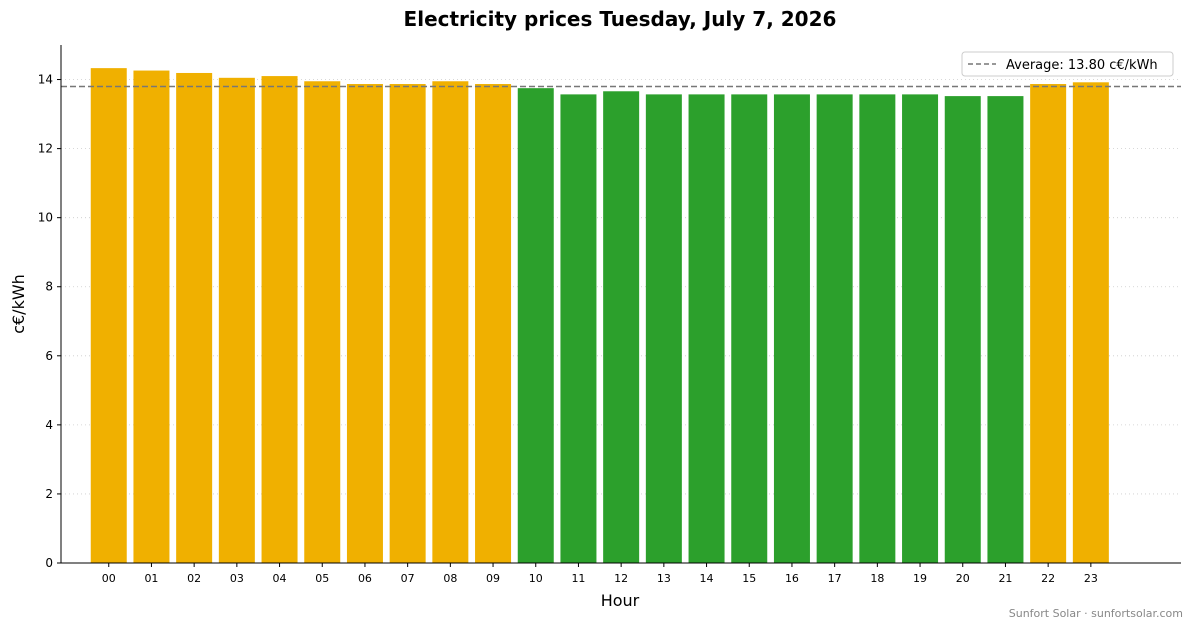 The width and height of the screenshot is (1193, 628). What do you see at coordinates (963, 578) in the screenshot?
I see `x-tick-label-20: 20` at bounding box center [963, 578].